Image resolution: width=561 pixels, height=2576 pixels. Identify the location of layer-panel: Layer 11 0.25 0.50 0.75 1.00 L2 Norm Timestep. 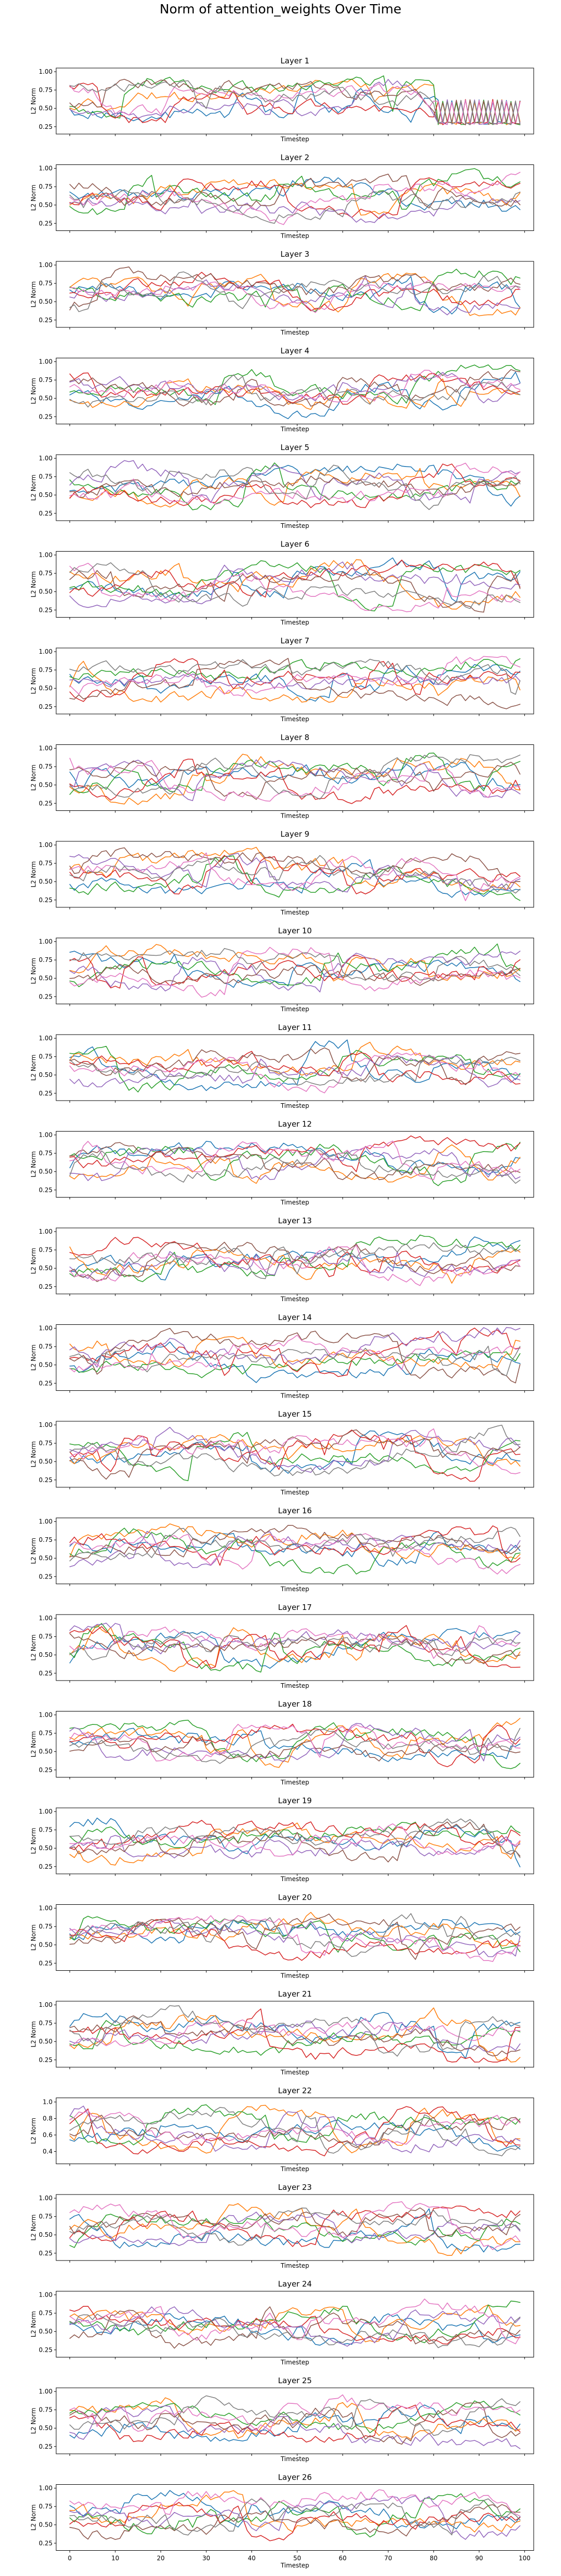
(282, 1066).